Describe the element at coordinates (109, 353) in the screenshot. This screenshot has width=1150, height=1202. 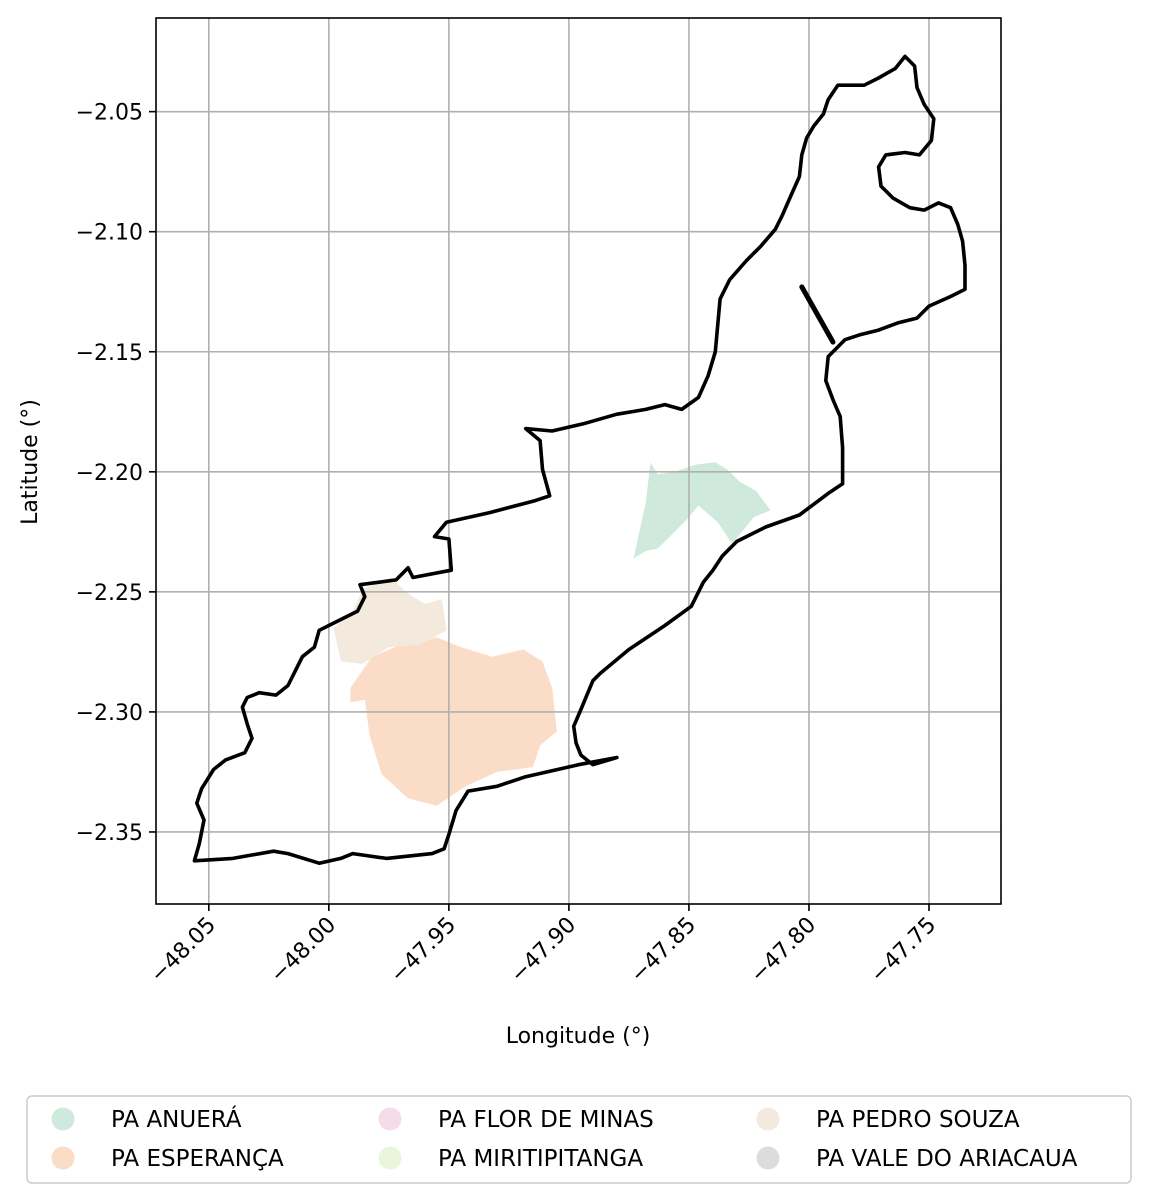
I see `y-tick-label: −2.15` at that location.